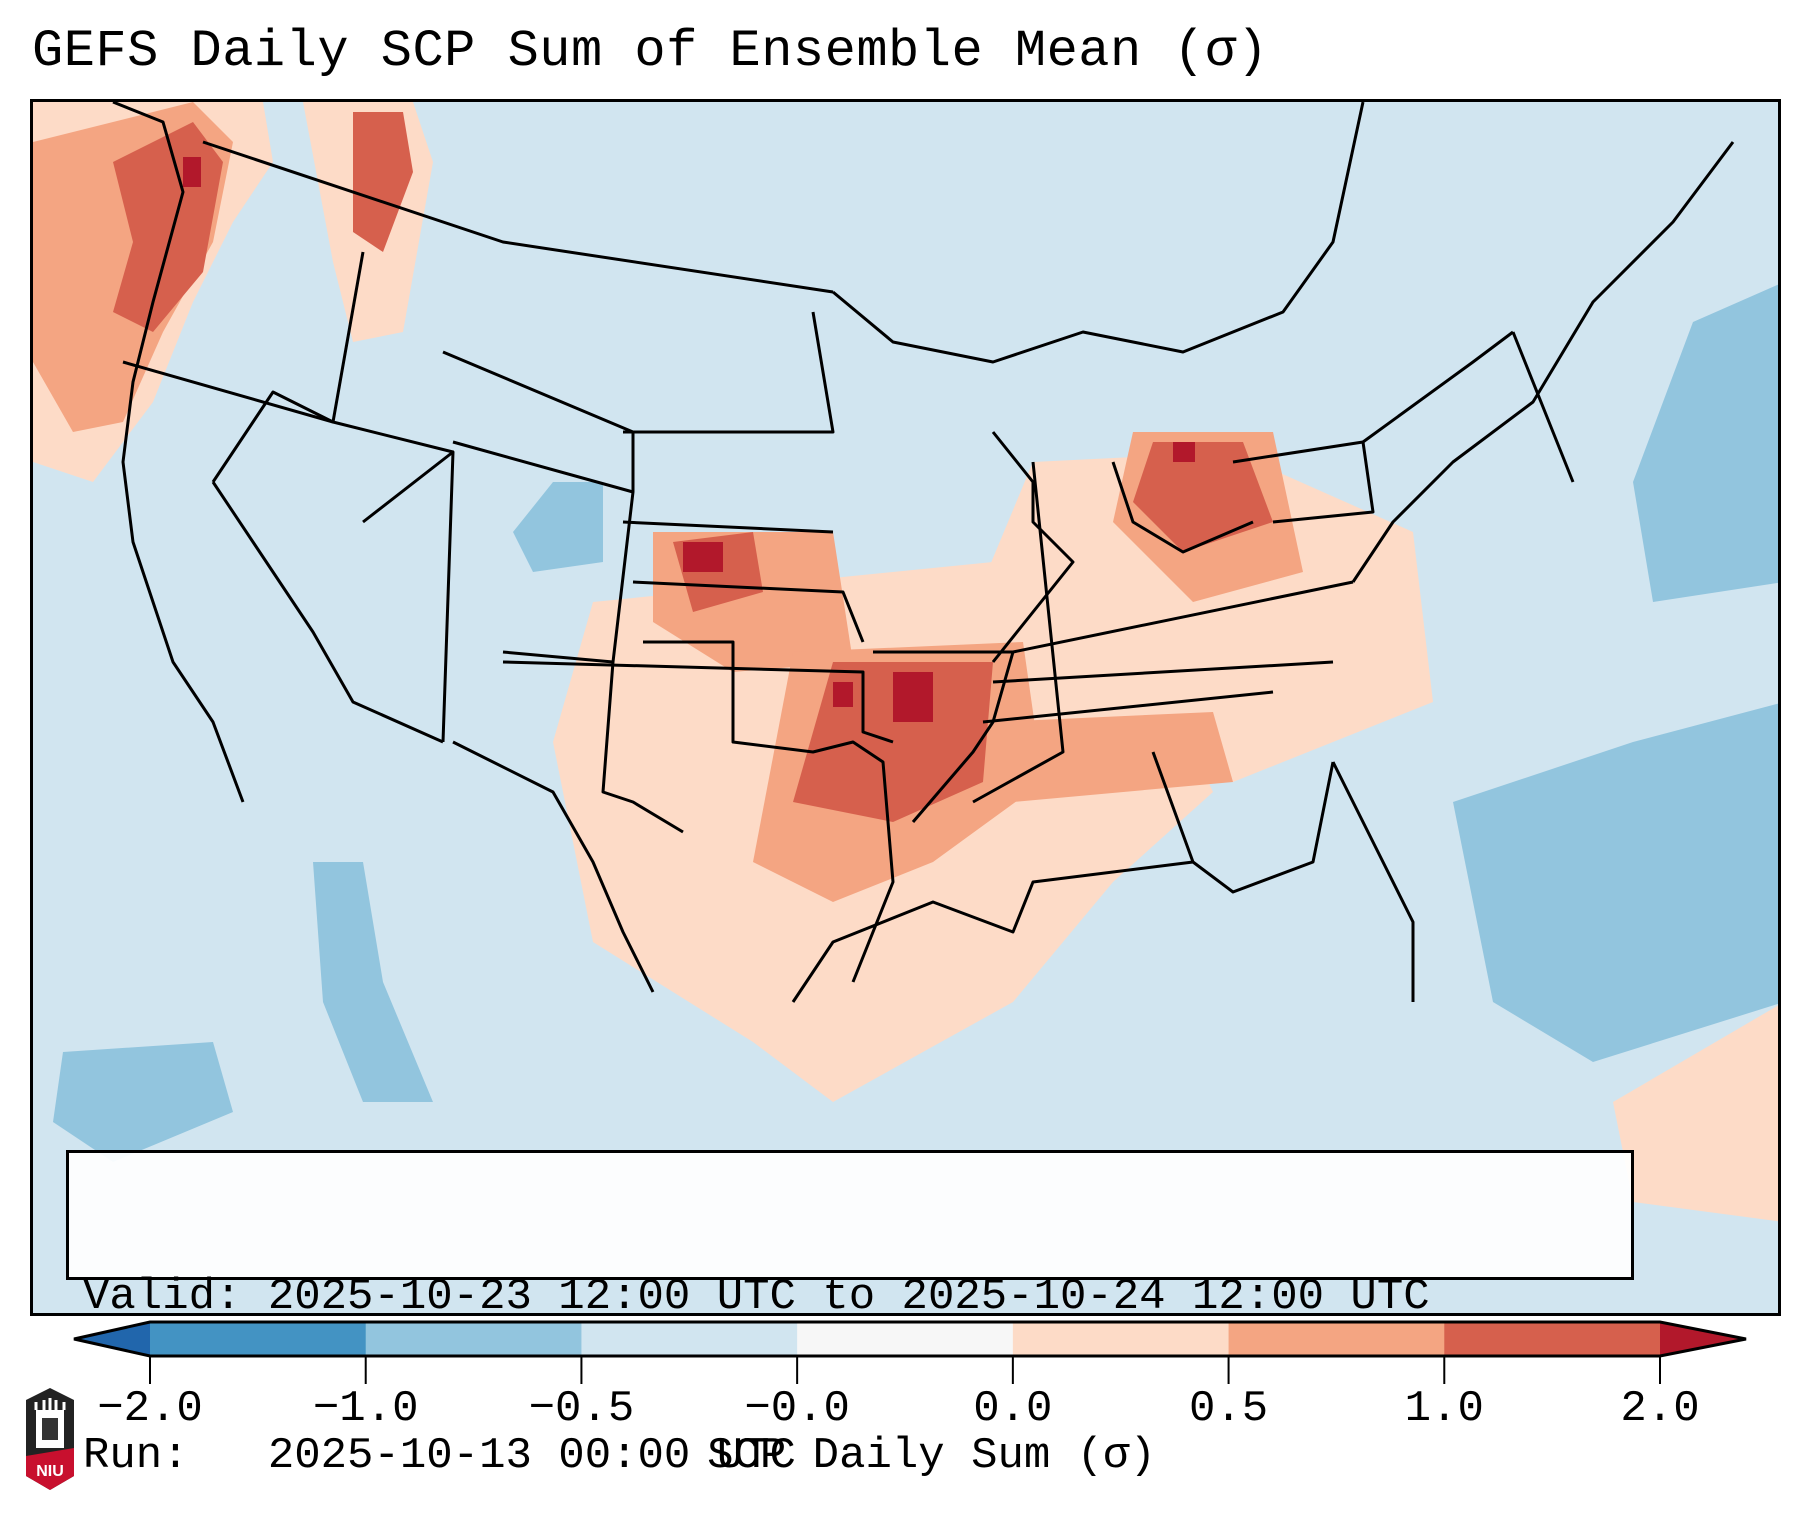 The width and height of the screenshot is (1803, 1536). I want to click on anomaly-pnw-peak, so click(192, 172).